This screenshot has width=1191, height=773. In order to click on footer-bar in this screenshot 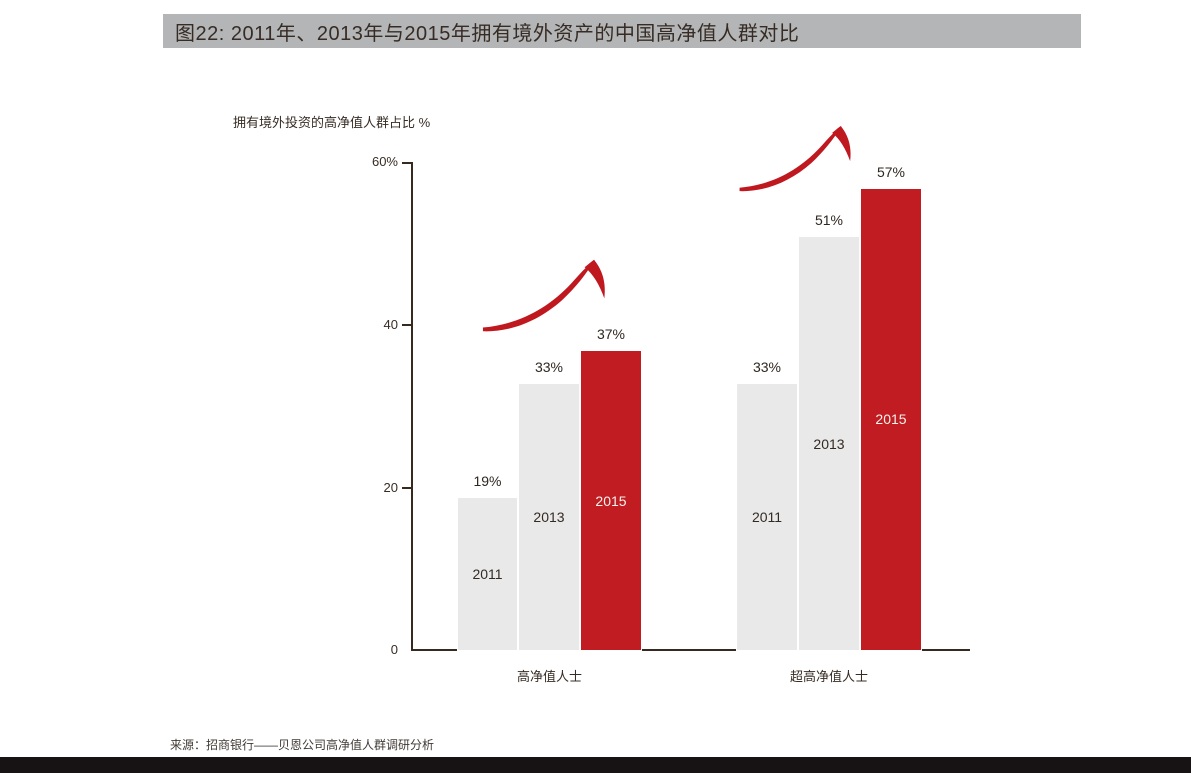, I will do `click(595, 765)`.